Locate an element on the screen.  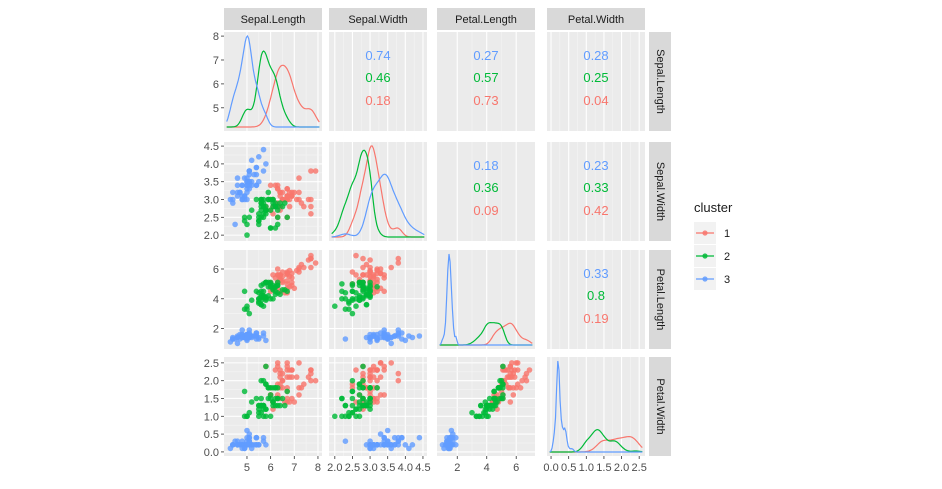
correlation-value-cluster-2: 0.36 is located at coordinates (485, 187).